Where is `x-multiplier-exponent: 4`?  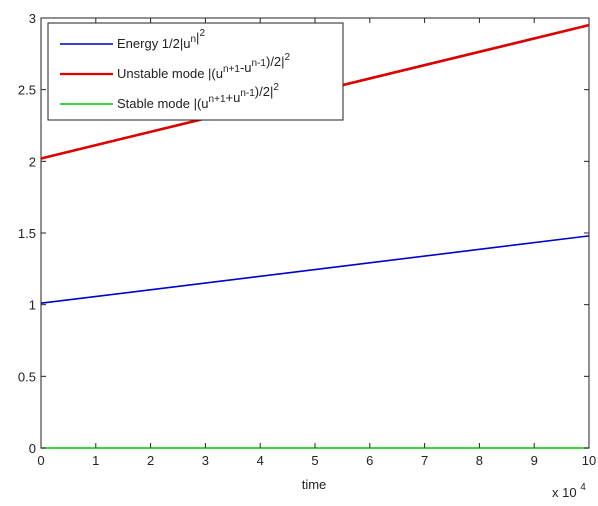 x-multiplier-exponent: 4 is located at coordinates (583, 487).